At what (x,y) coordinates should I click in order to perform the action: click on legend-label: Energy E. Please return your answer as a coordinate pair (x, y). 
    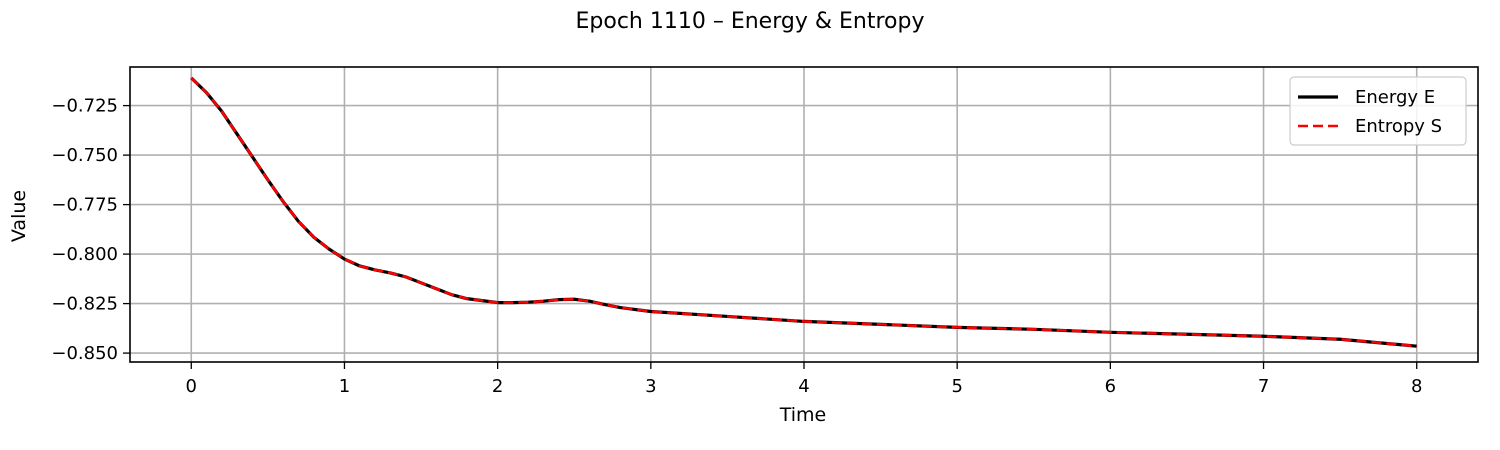
    Looking at the image, I should click on (1395, 97).